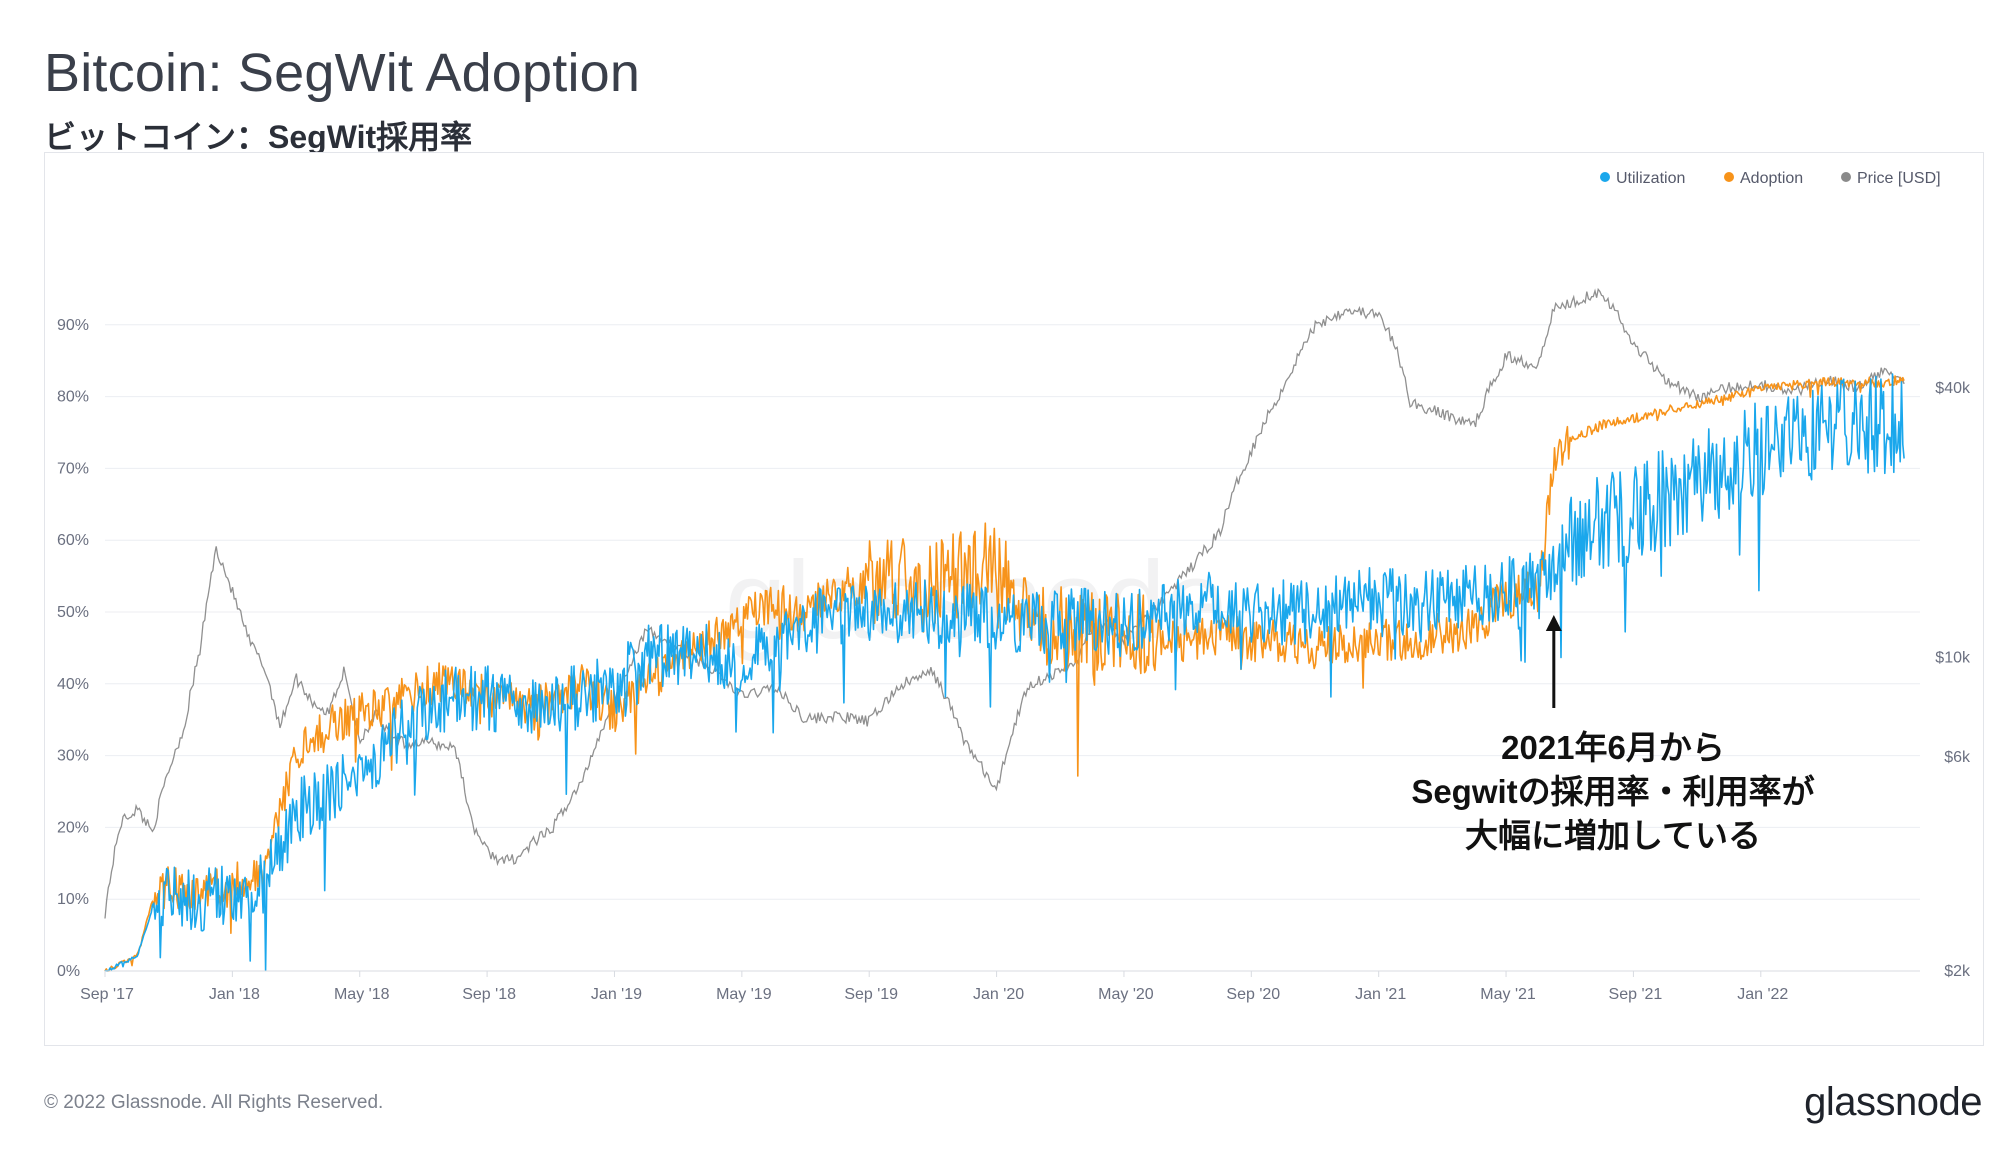 This screenshot has height=1152, width=2000. Describe the element at coordinates (1953, 388) in the screenshot. I see `y-right-tick-label: $40k` at that location.